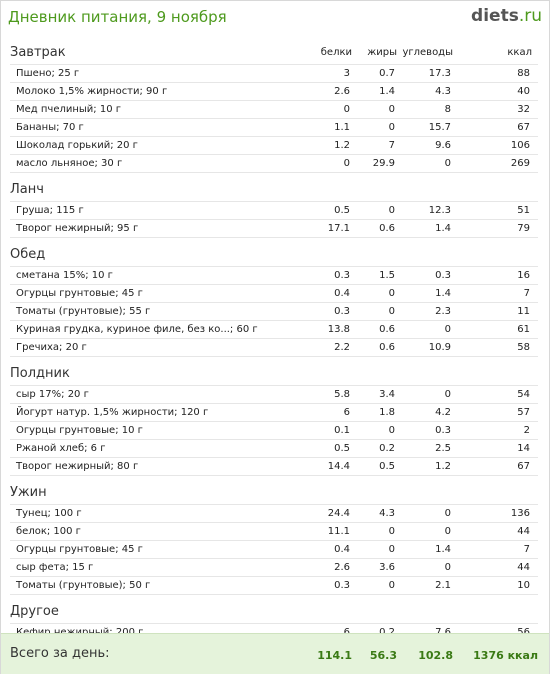 This screenshot has width=550, height=674. I want to click on food-protein: 1.2, so click(342, 145).